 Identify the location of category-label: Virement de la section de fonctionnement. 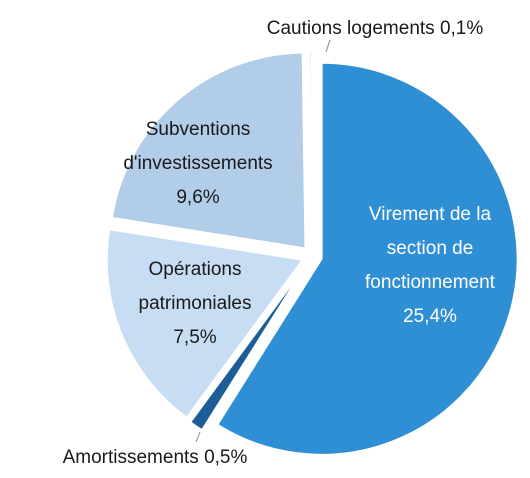
(430, 248).